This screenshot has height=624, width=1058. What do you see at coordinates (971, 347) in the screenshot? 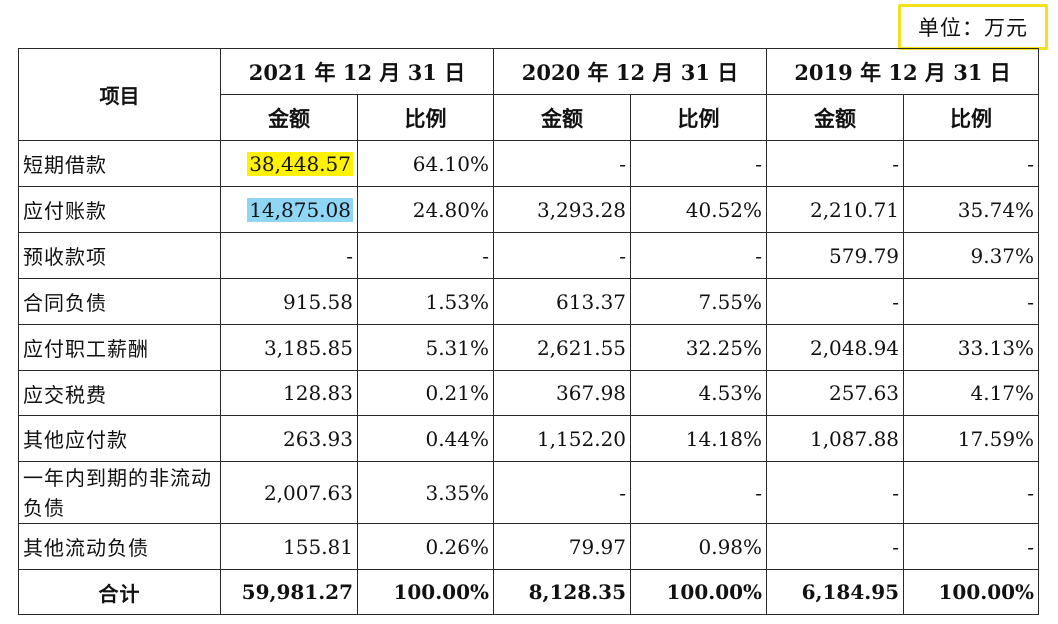
I see `ratio-cell: 33.13%` at bounding box center [971, 347].